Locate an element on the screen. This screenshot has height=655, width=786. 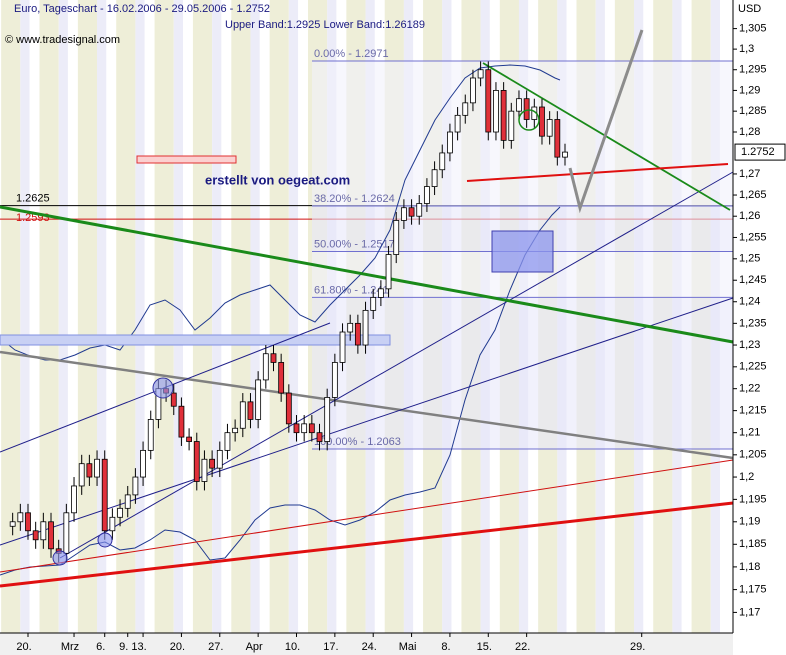
y-tick-label: 1,285 is located at coordinates (753, 111).